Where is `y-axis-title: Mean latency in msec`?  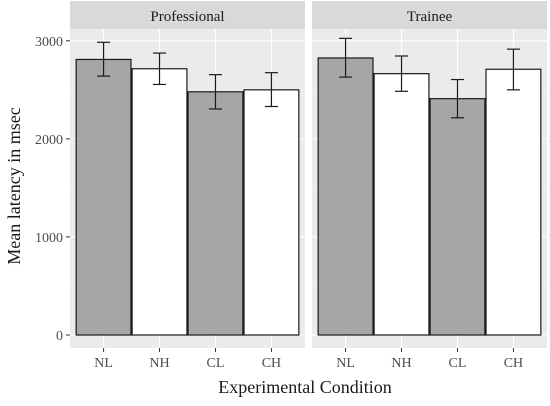 y-axis-title: Mean latency in msec is located at coordinates (14, 185).